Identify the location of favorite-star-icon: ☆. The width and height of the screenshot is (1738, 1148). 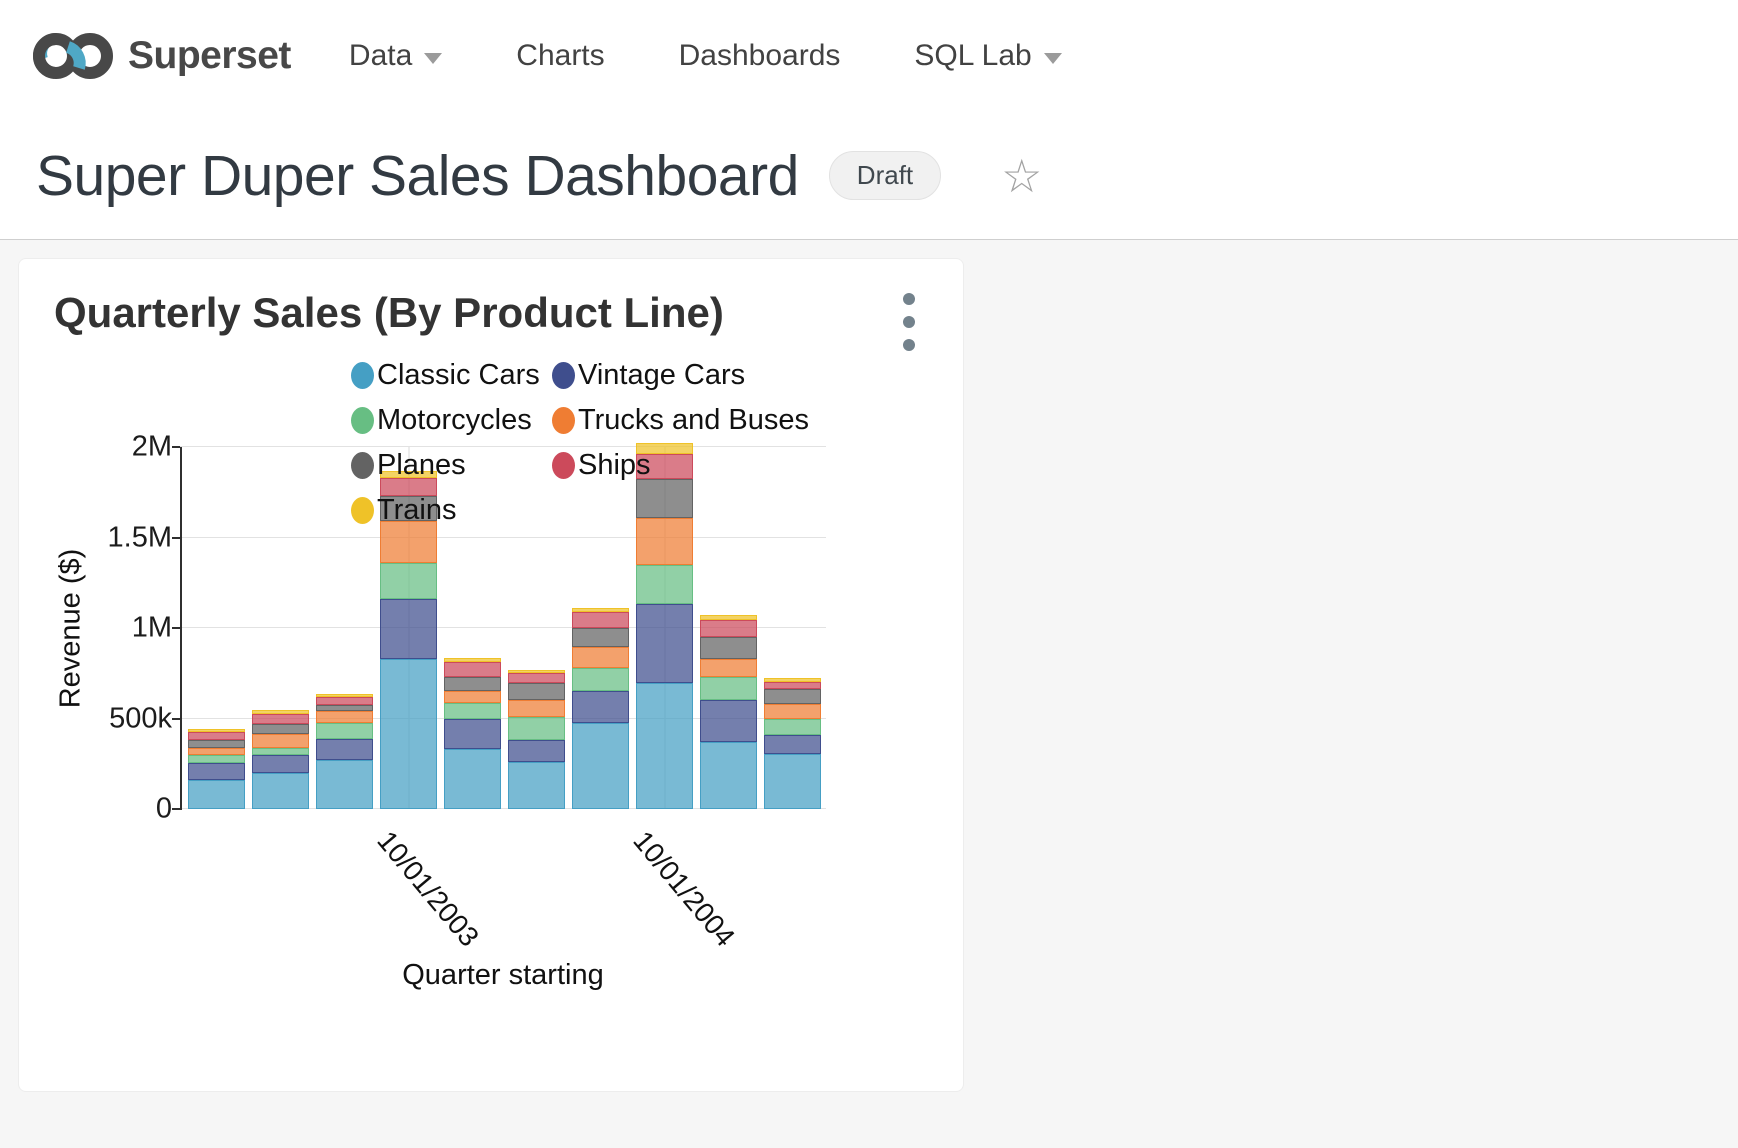
(1022, 175).